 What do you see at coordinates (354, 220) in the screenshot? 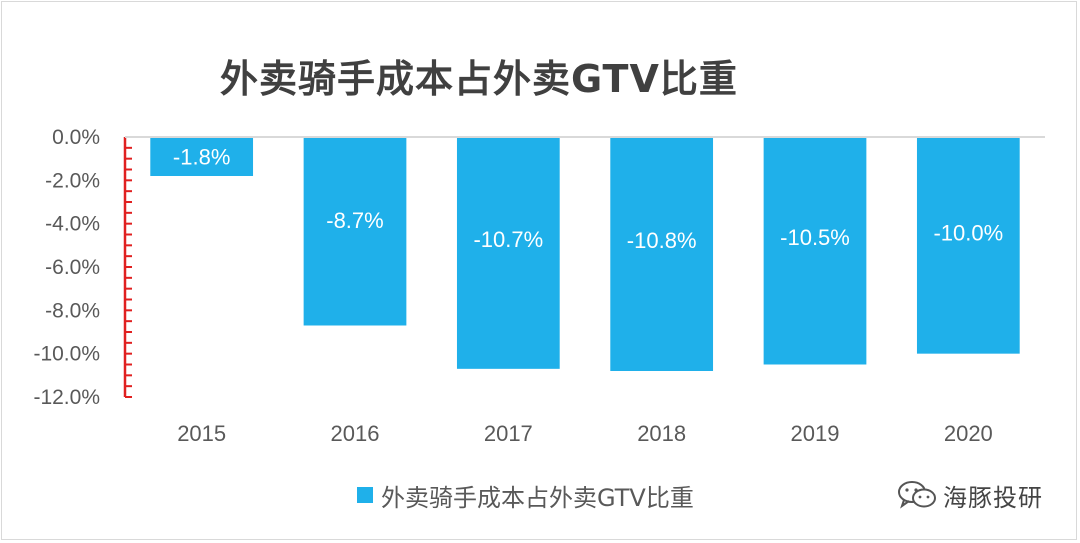
I see `data-label: -8.7%` at bounding box center [354, 220].